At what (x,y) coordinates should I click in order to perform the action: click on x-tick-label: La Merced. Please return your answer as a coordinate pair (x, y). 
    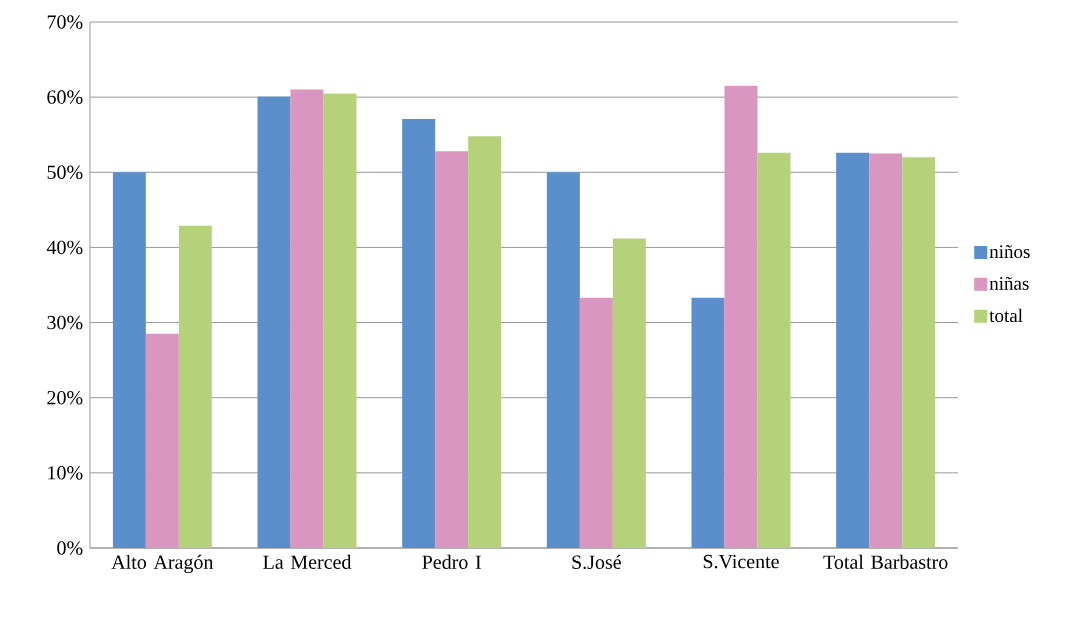
    Looking at the image, I should click on (307, 561).